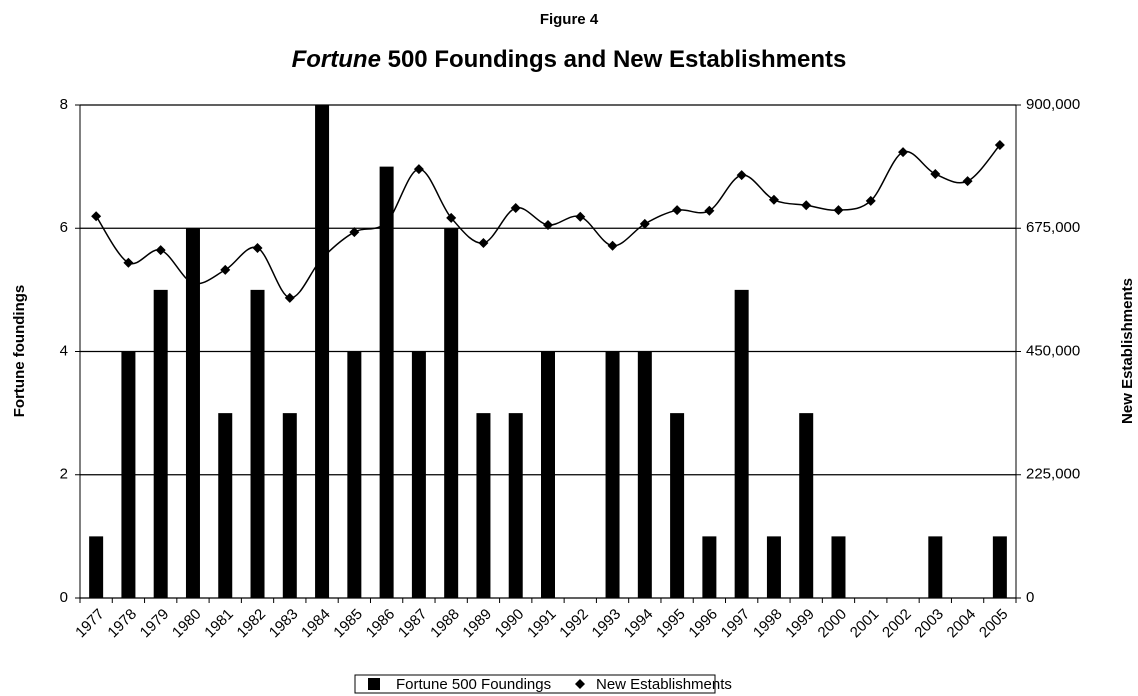 This screenshot has width=1138, height=696. What do you see at coordinates (64, 227) in the screenshot?
I see `y-tick-label: 6` at bounding box center [64, 227].